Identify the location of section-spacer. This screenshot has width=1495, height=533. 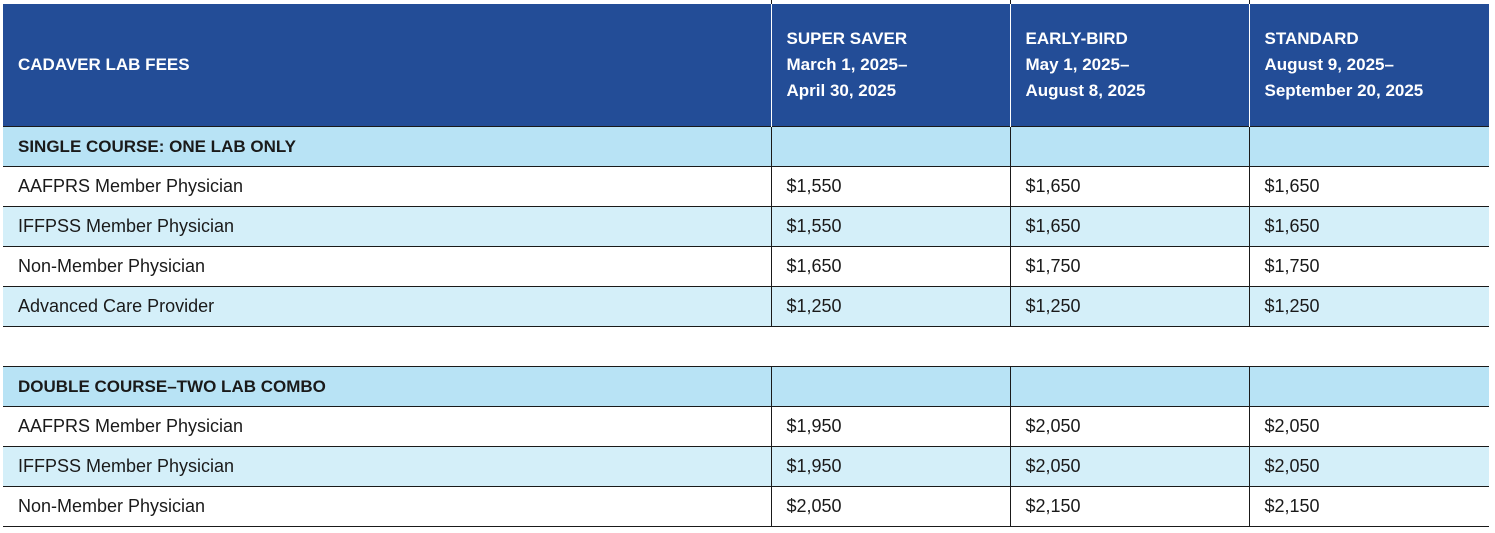
(746, 346).